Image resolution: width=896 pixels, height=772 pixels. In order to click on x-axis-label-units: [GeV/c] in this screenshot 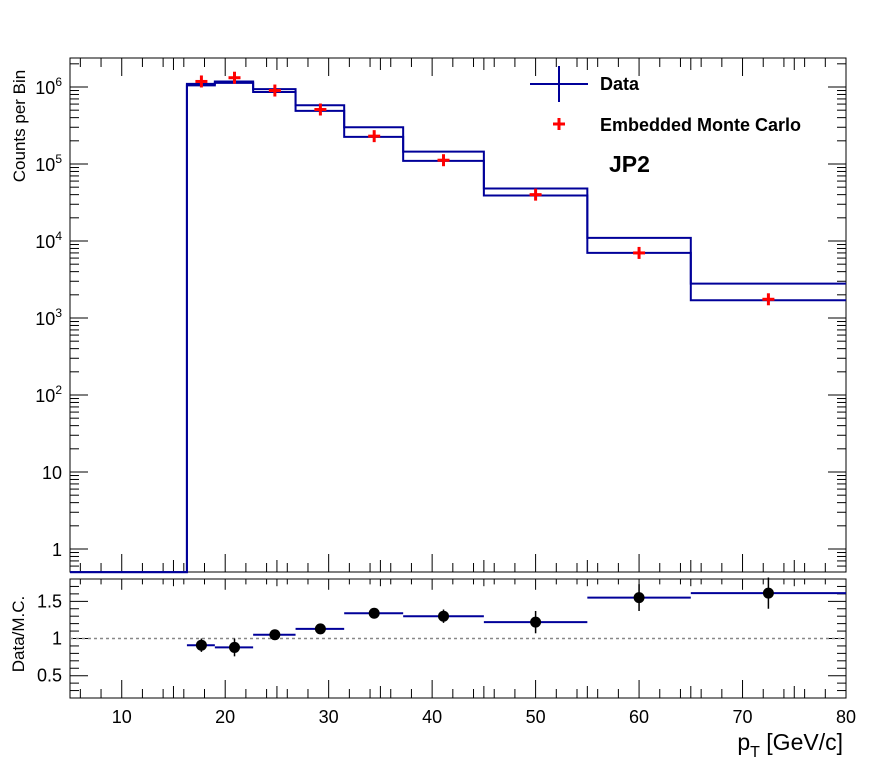, I will do `click(801, 742)`.